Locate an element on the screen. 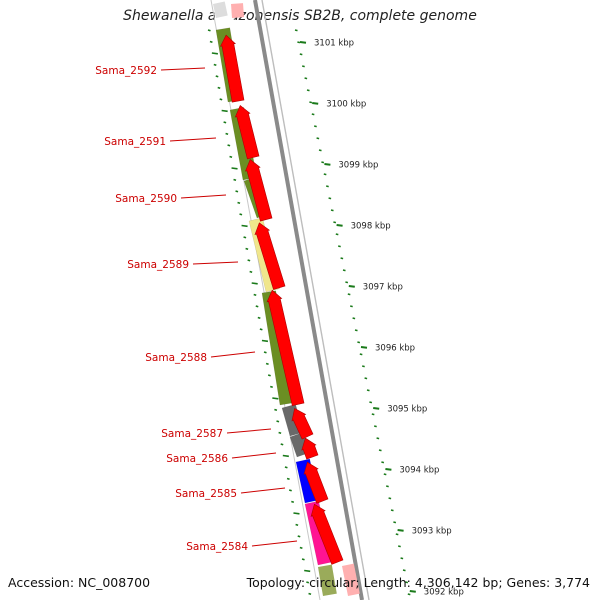  gene-label-Sama_2588: Sama_2588 is located at coordinates (176, 358).